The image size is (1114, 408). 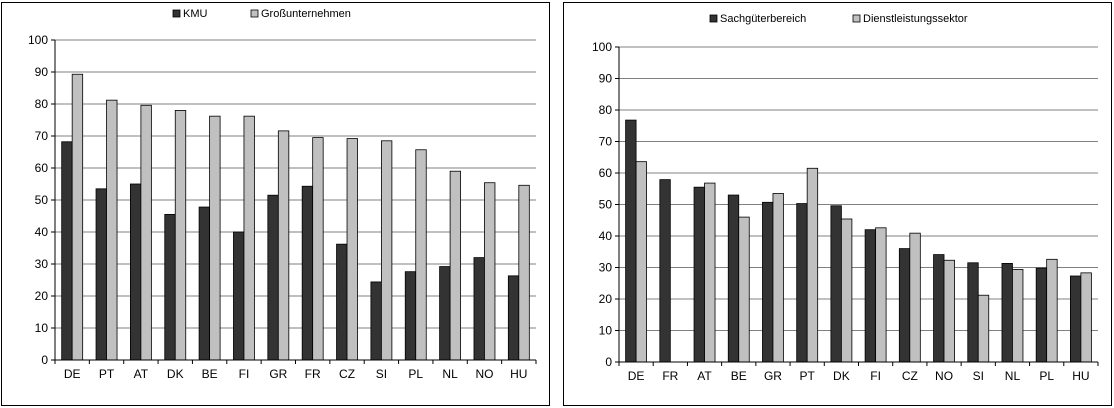 I want to click on bar-dienstleistungssektor-hu, so click(x=1086, y=317).